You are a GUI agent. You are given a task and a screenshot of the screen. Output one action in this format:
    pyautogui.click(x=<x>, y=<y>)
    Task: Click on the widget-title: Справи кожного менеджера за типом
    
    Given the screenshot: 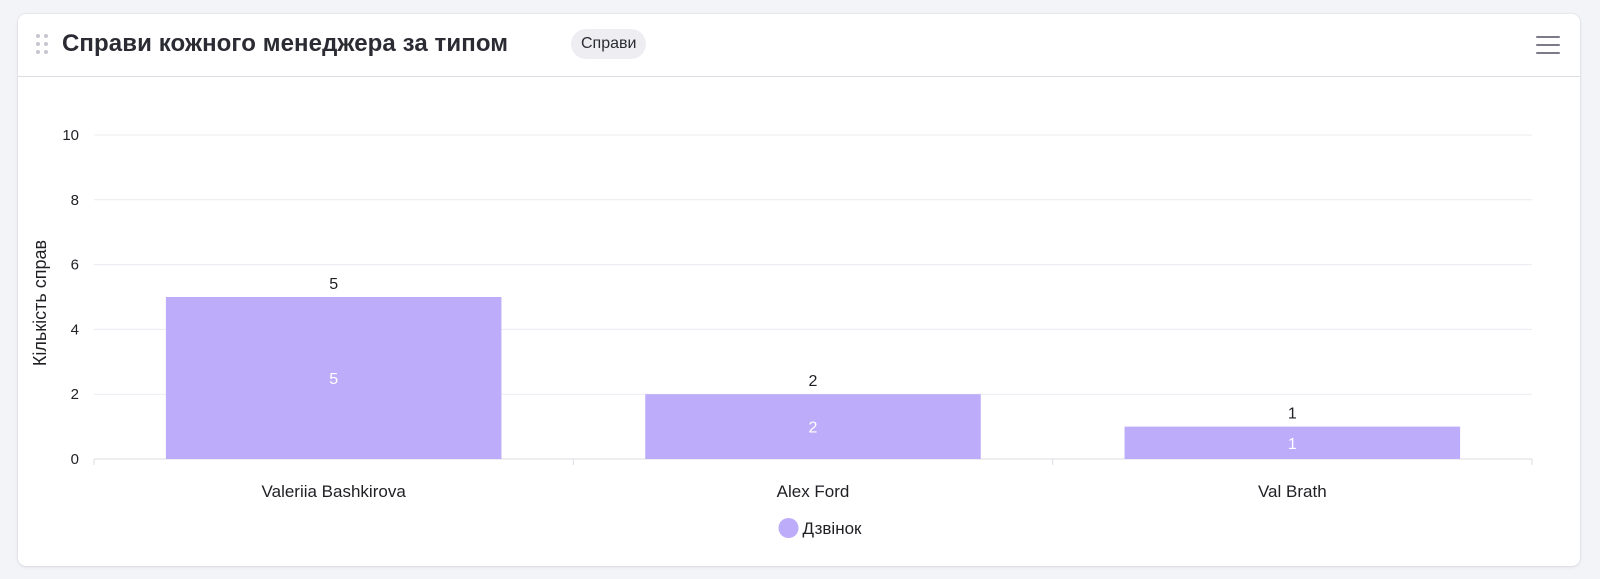 What is the action you would take?
    pyautogui.click(x=285, y=43)
    